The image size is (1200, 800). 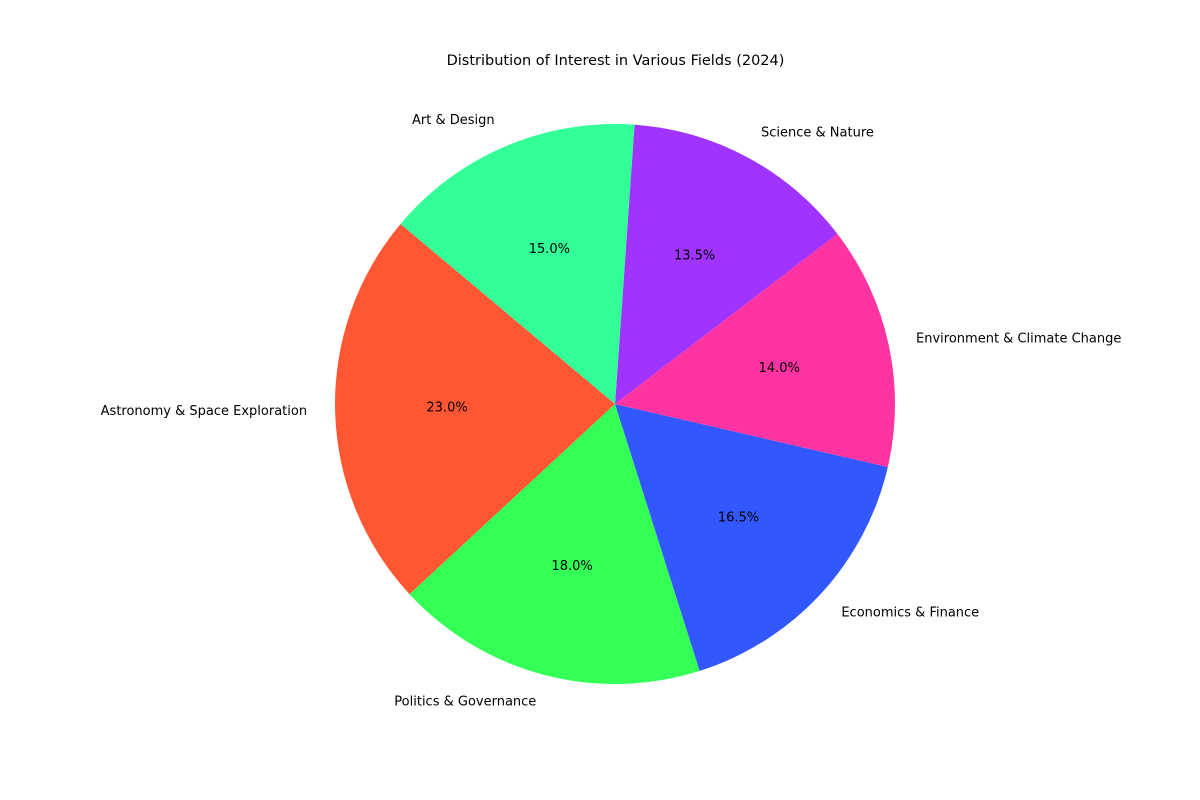 What do you see at coordinates (554, 544) in the screenshot?
I see `pie-slice-politics-and-governance` at bounding box center [554, 544].